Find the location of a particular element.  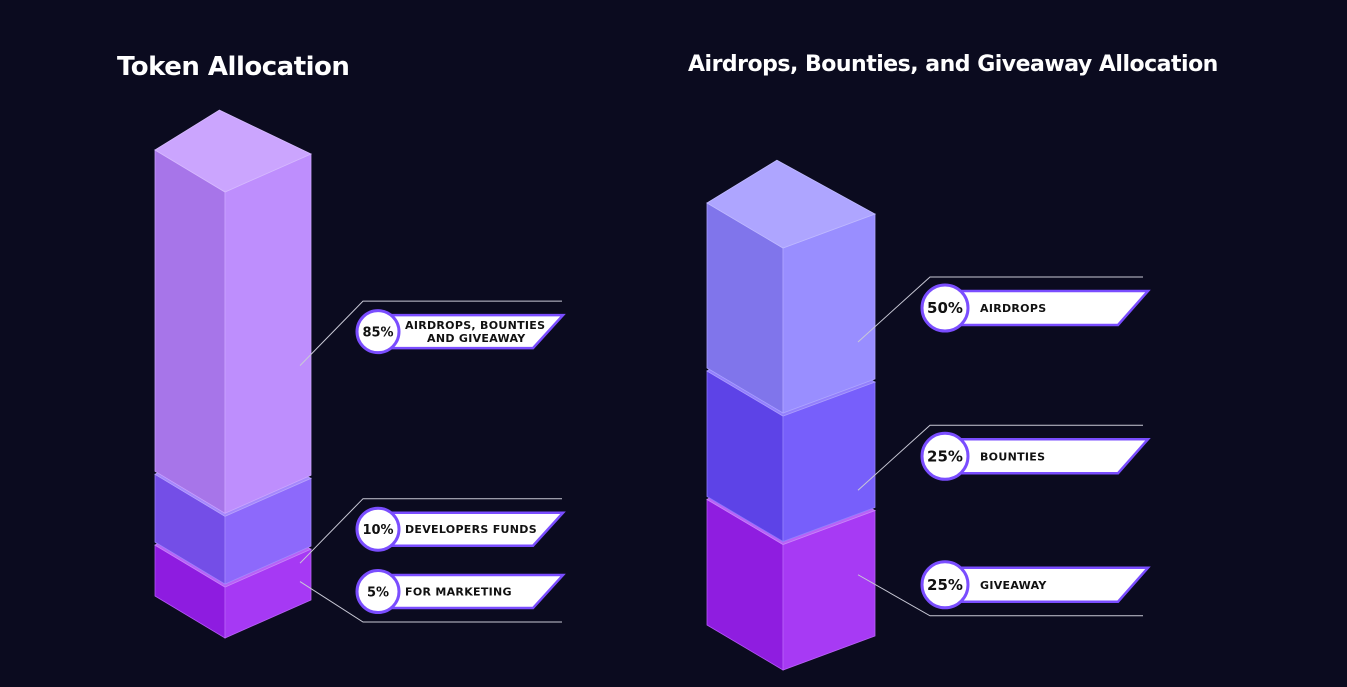

chart-2-category-label-1: AIRDROPS is located at coordinates (1013, 308).